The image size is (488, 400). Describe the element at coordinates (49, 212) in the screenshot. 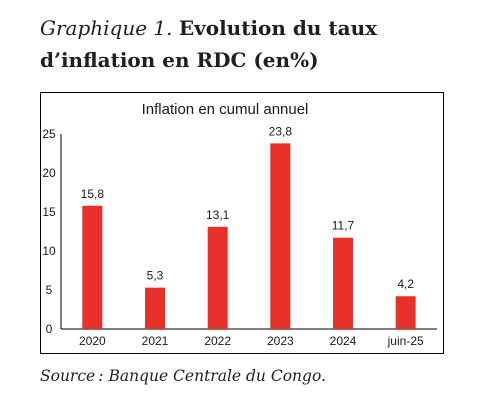

I see `y-tick-label: 15` at that location.